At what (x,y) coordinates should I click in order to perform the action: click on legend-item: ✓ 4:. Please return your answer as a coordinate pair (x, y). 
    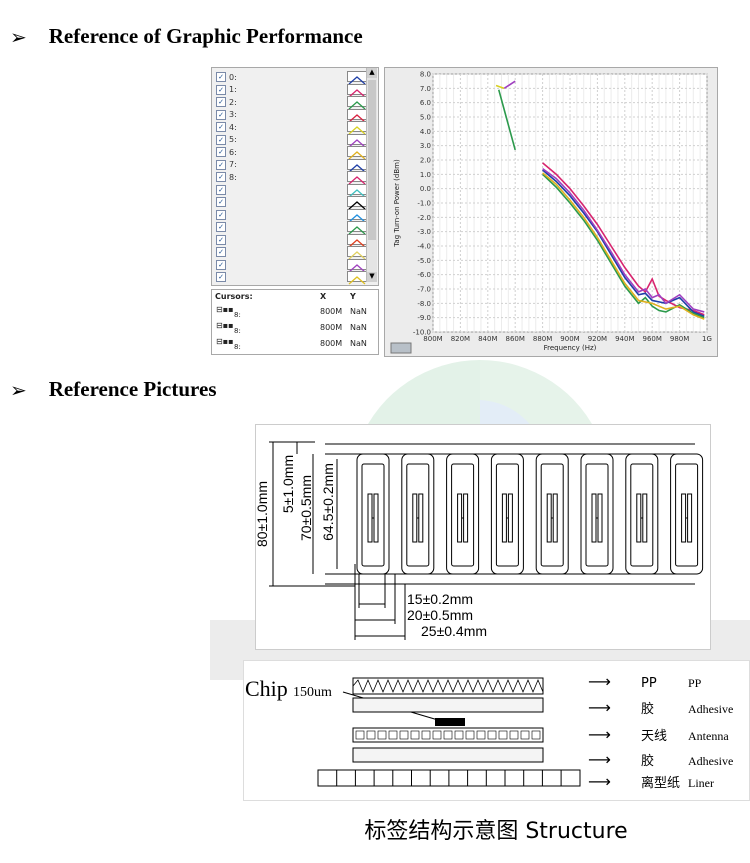
    Looking at the image, I should click on (226, 127).